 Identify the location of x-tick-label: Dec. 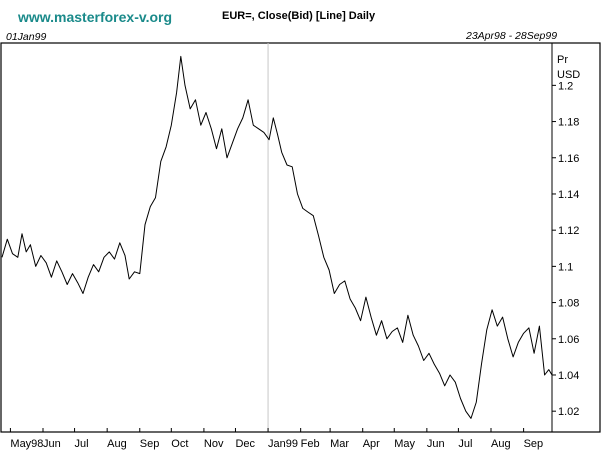
(245, 444).